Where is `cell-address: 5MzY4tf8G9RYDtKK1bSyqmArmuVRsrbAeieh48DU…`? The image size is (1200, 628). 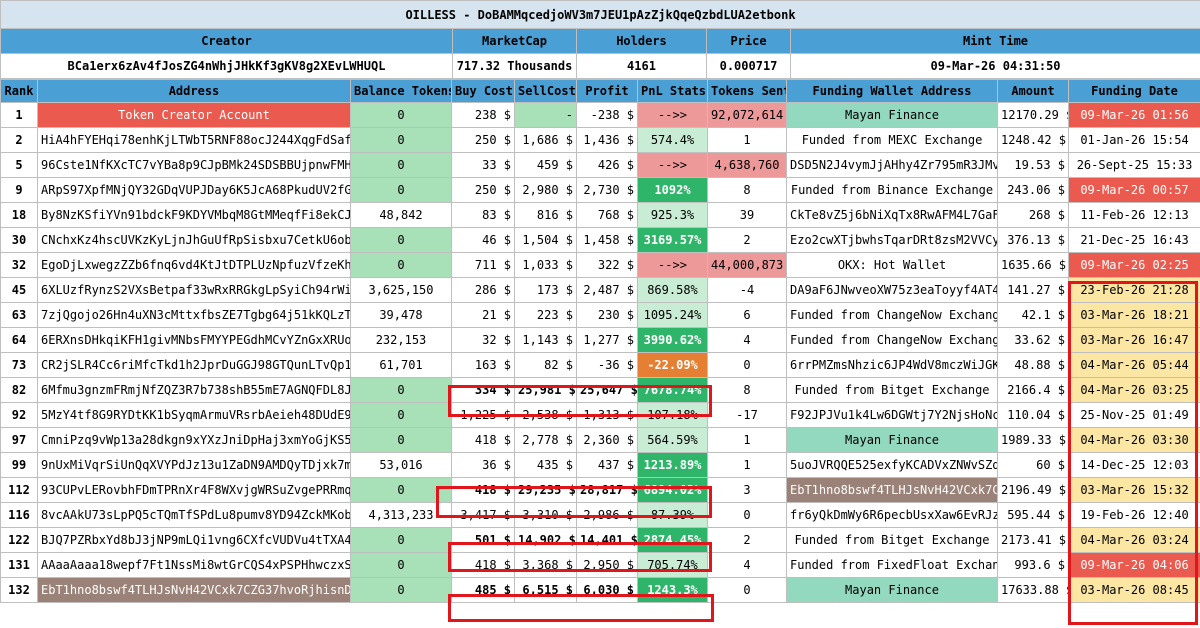 cell-address: 5MzY4tf8G9RYDtKK1bSyqmArmuVRsrbAeieh48DU… is located at coordinates (194, 415).